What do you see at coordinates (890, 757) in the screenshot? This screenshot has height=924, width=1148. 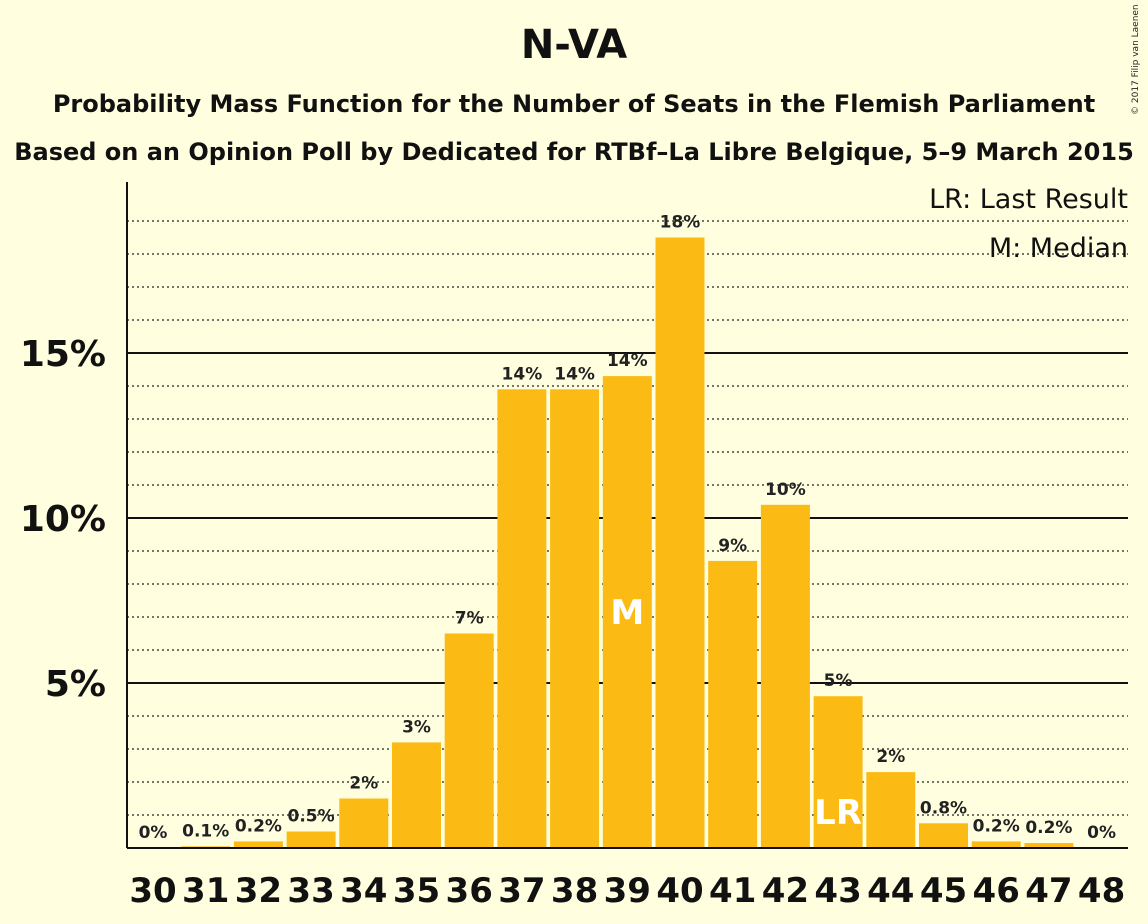 I see `data-label-44: 2%` at bounding box center [890, 757].